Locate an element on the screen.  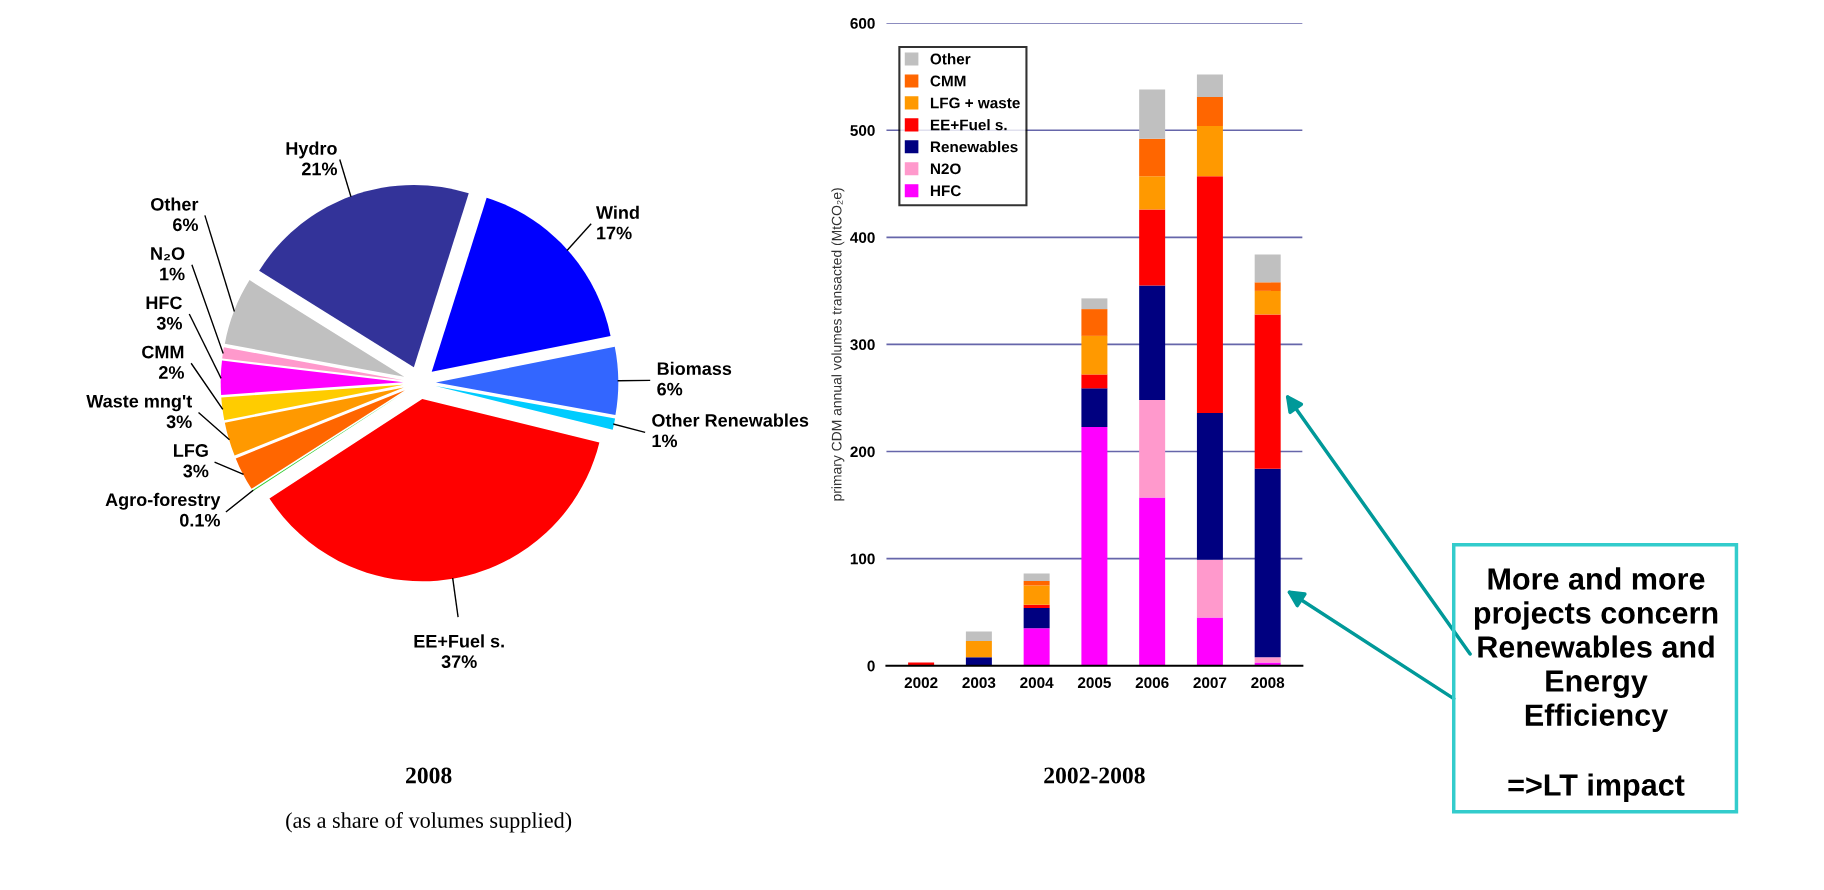
y-tick-label: 500 is located at coordinates (862, 130).